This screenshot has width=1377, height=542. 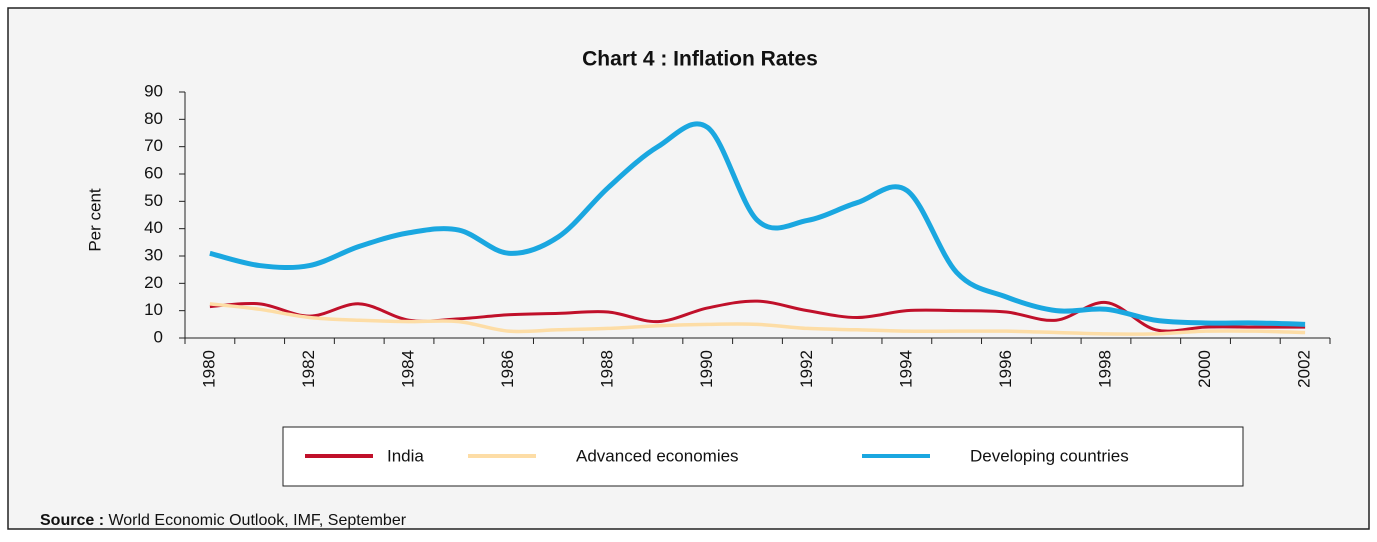 What do you see at coordinates (1204, 369) in the screenshot?
I see `x-tick-label: 2000` at bounding box center [1204, 369].